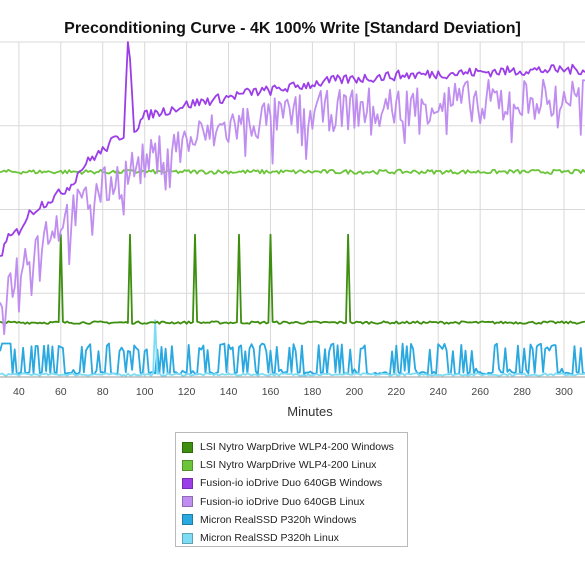 The width and height of the screenshot is (585, 567). Describe the element at coordinates (187, 392) in the screenshot. I see `x-tick-label: 120` at that location.